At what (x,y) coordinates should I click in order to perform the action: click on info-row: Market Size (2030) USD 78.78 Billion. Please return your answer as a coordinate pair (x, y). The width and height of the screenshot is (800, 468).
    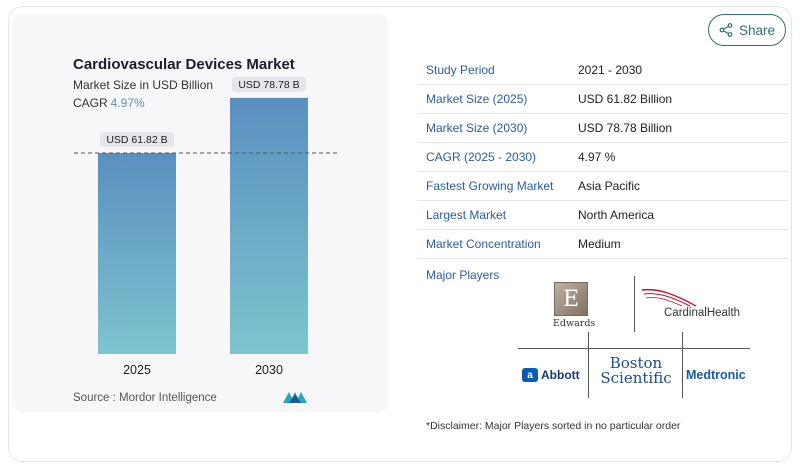
    Looking at the image, I should click on (603, 128).